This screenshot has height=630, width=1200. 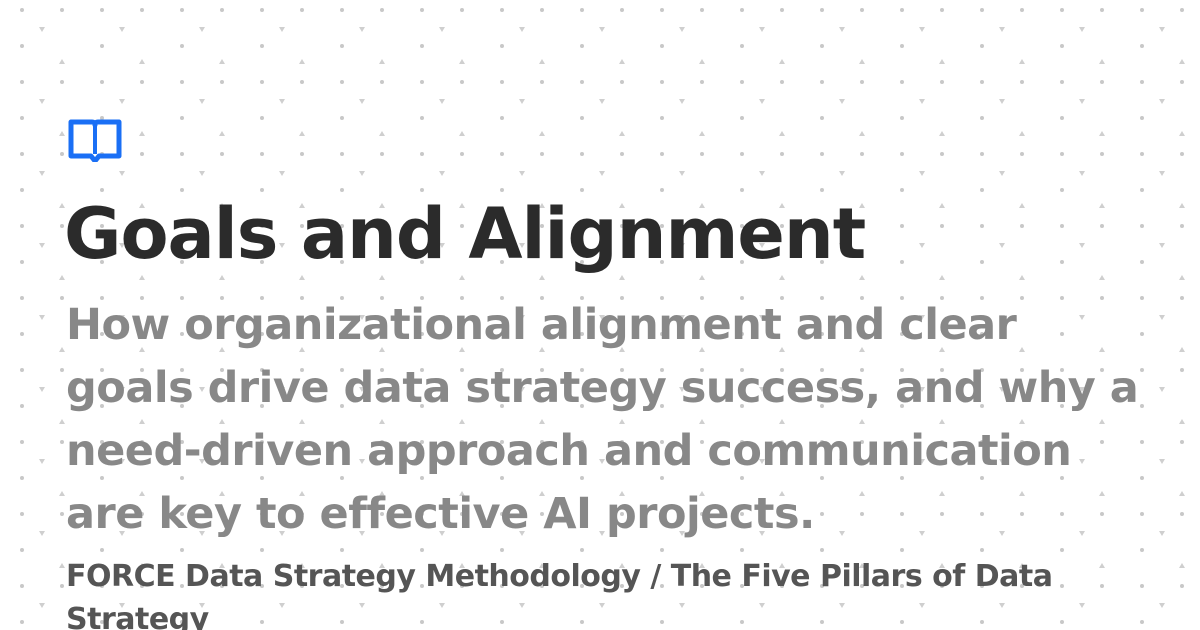 I want to click on page-title: Goals and Alignment, so click(x=465, y=234).